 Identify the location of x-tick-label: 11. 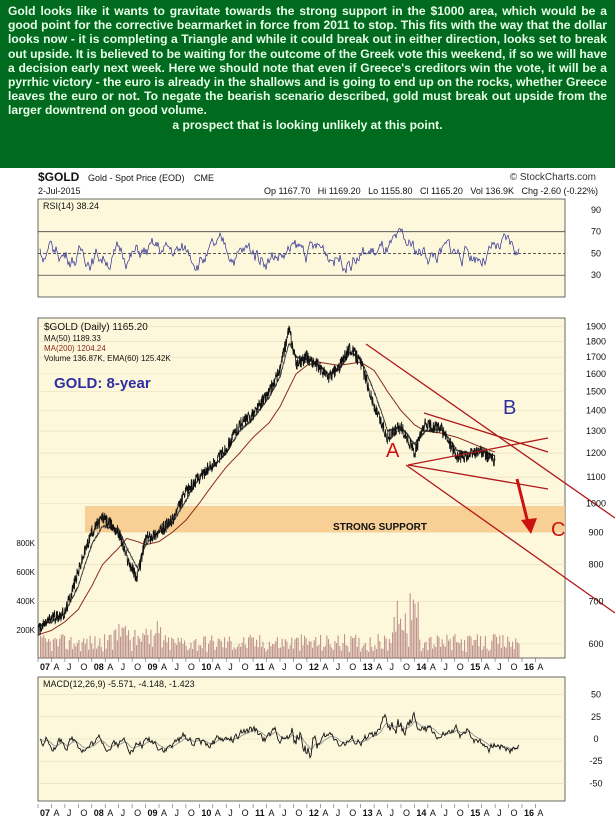
(260, 813).